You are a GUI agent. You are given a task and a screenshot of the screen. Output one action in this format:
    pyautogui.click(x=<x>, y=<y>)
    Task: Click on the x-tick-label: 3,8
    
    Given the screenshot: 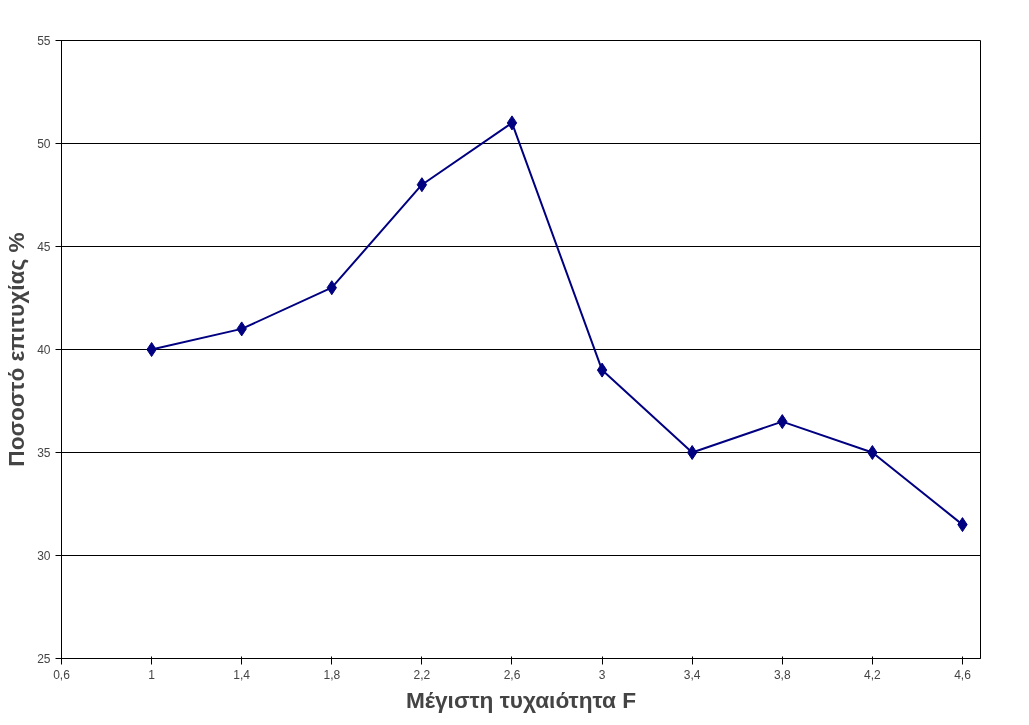 What is the action you would take?
    pyautogui.click(x=782, y=674)
    